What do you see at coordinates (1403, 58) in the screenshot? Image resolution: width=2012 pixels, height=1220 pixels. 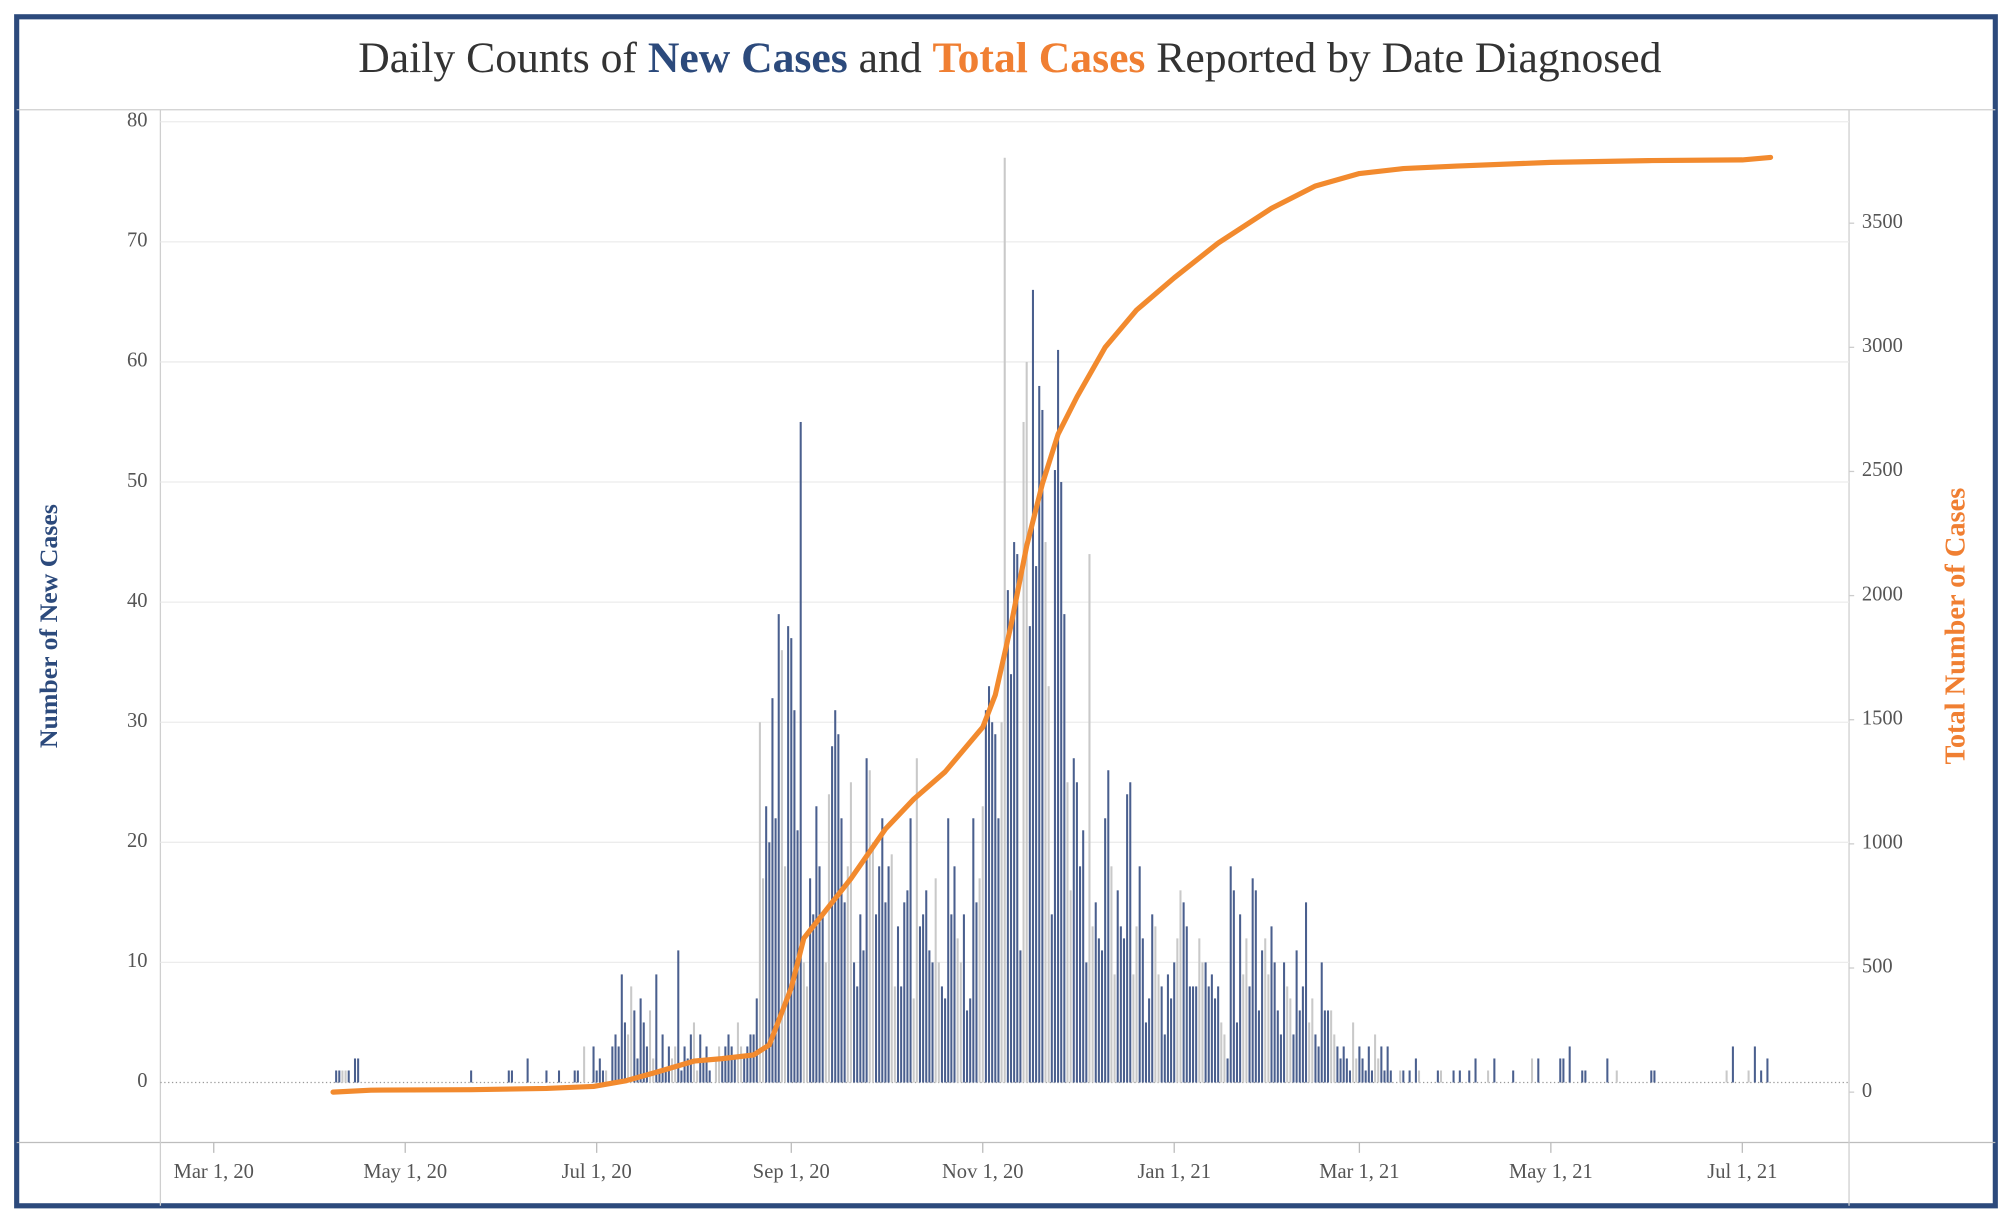 I see `title-part: Reported by Date Diagnosed` at bounding box center [1403, 58].